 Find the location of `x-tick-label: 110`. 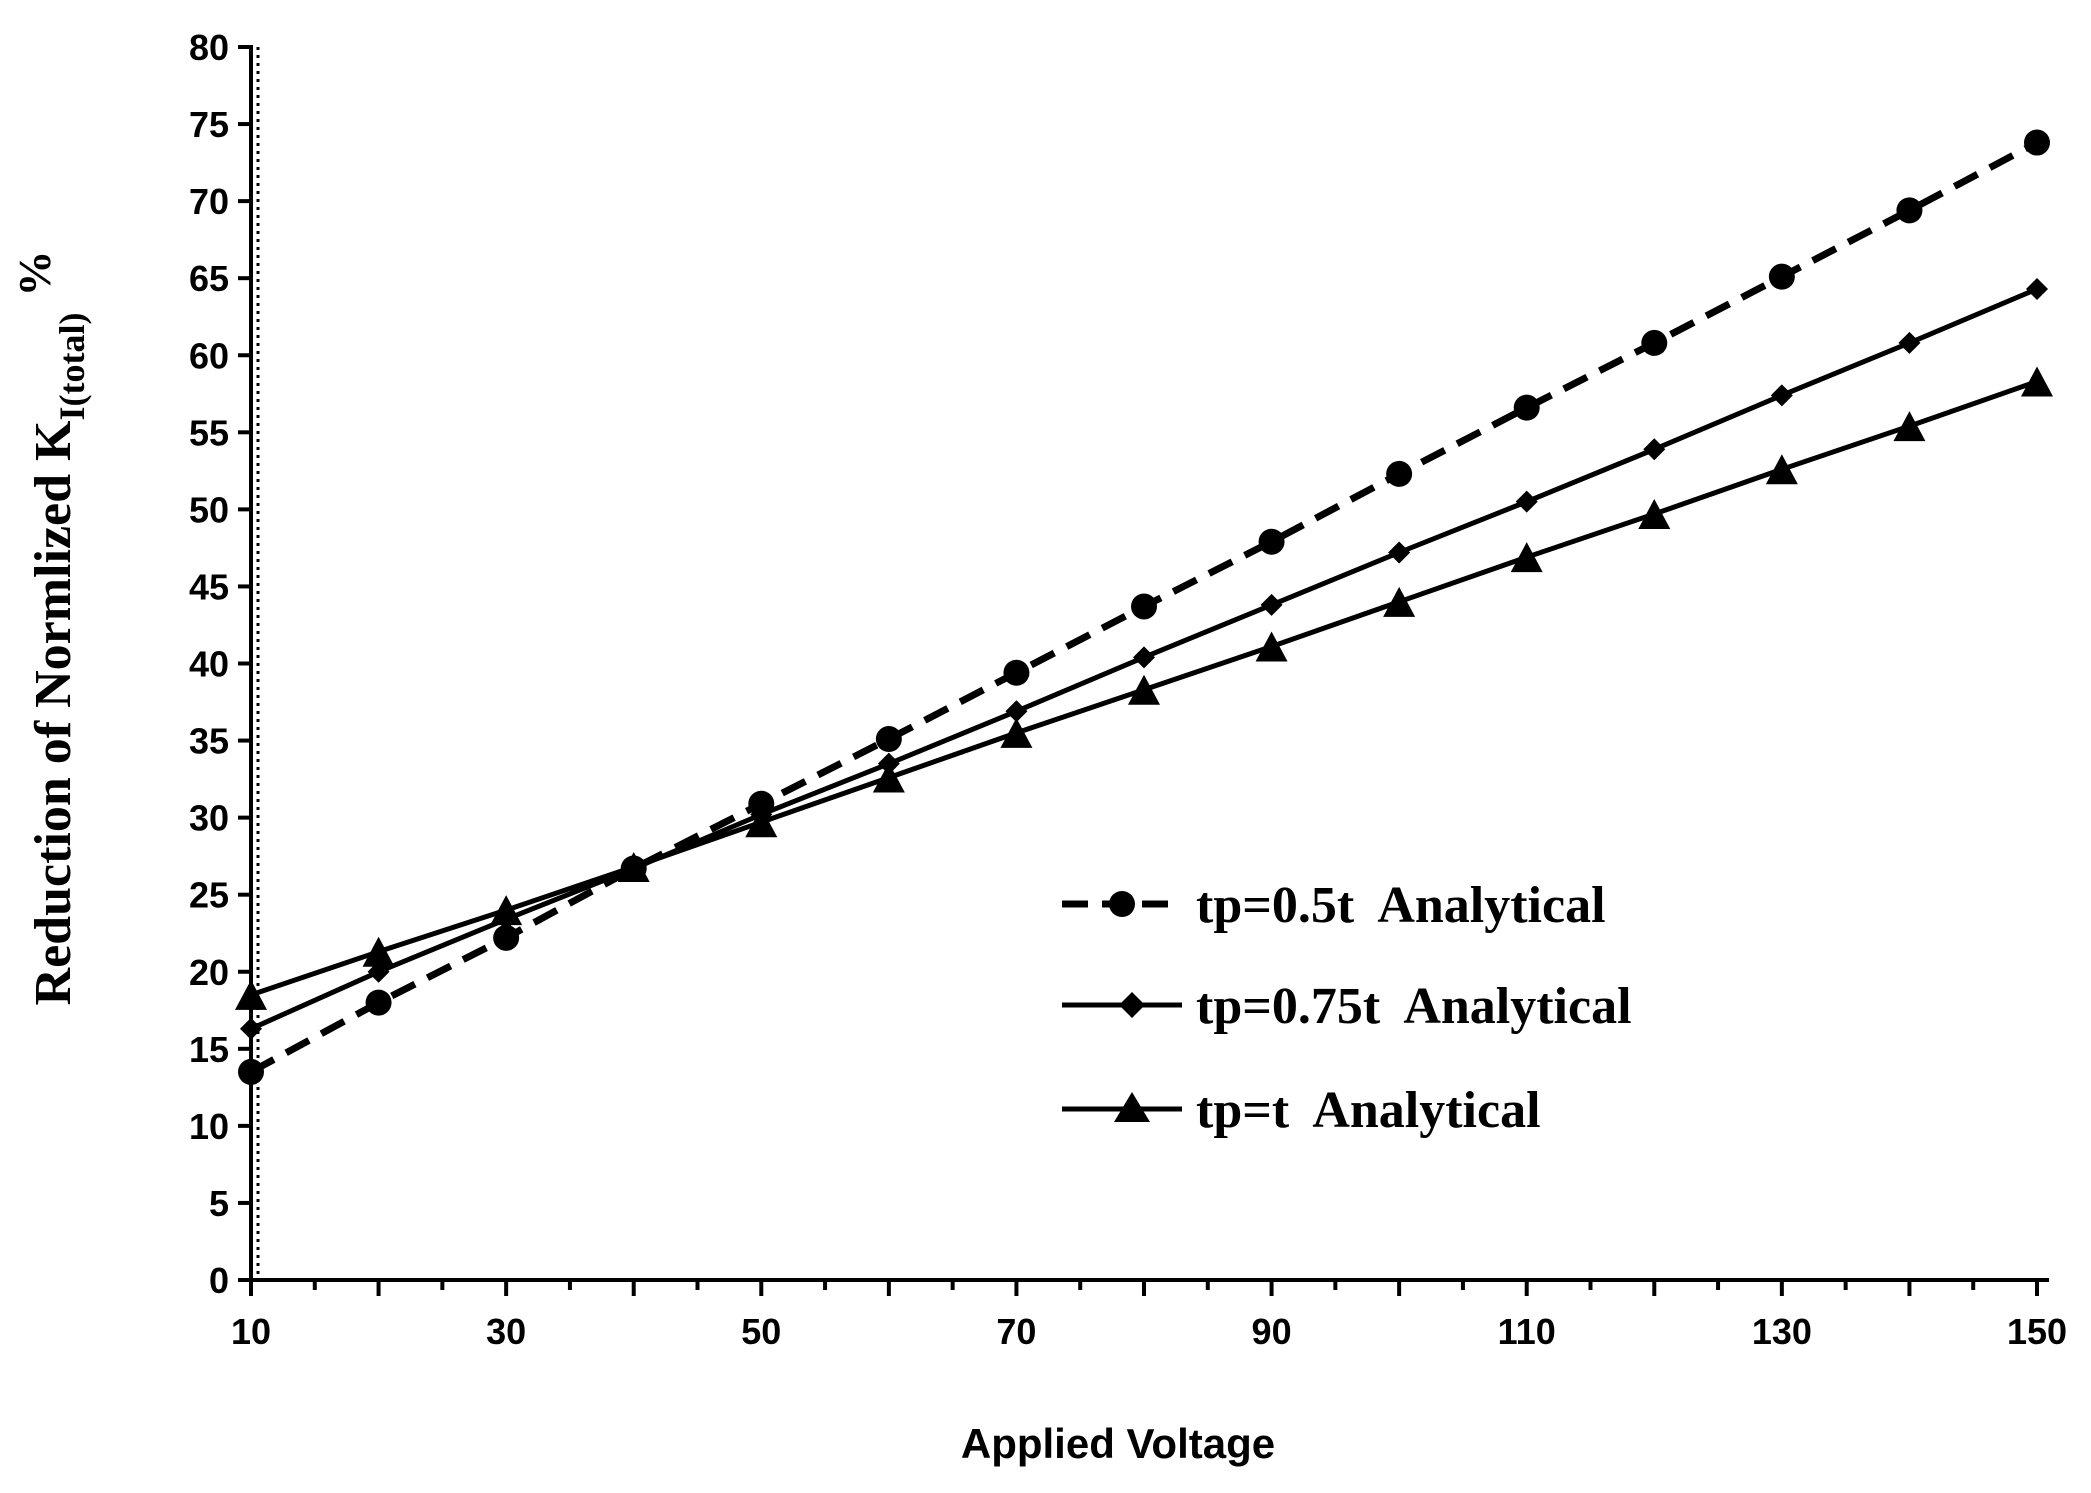

x-tick-label: 110 is located at coordinates (1527, 1331).